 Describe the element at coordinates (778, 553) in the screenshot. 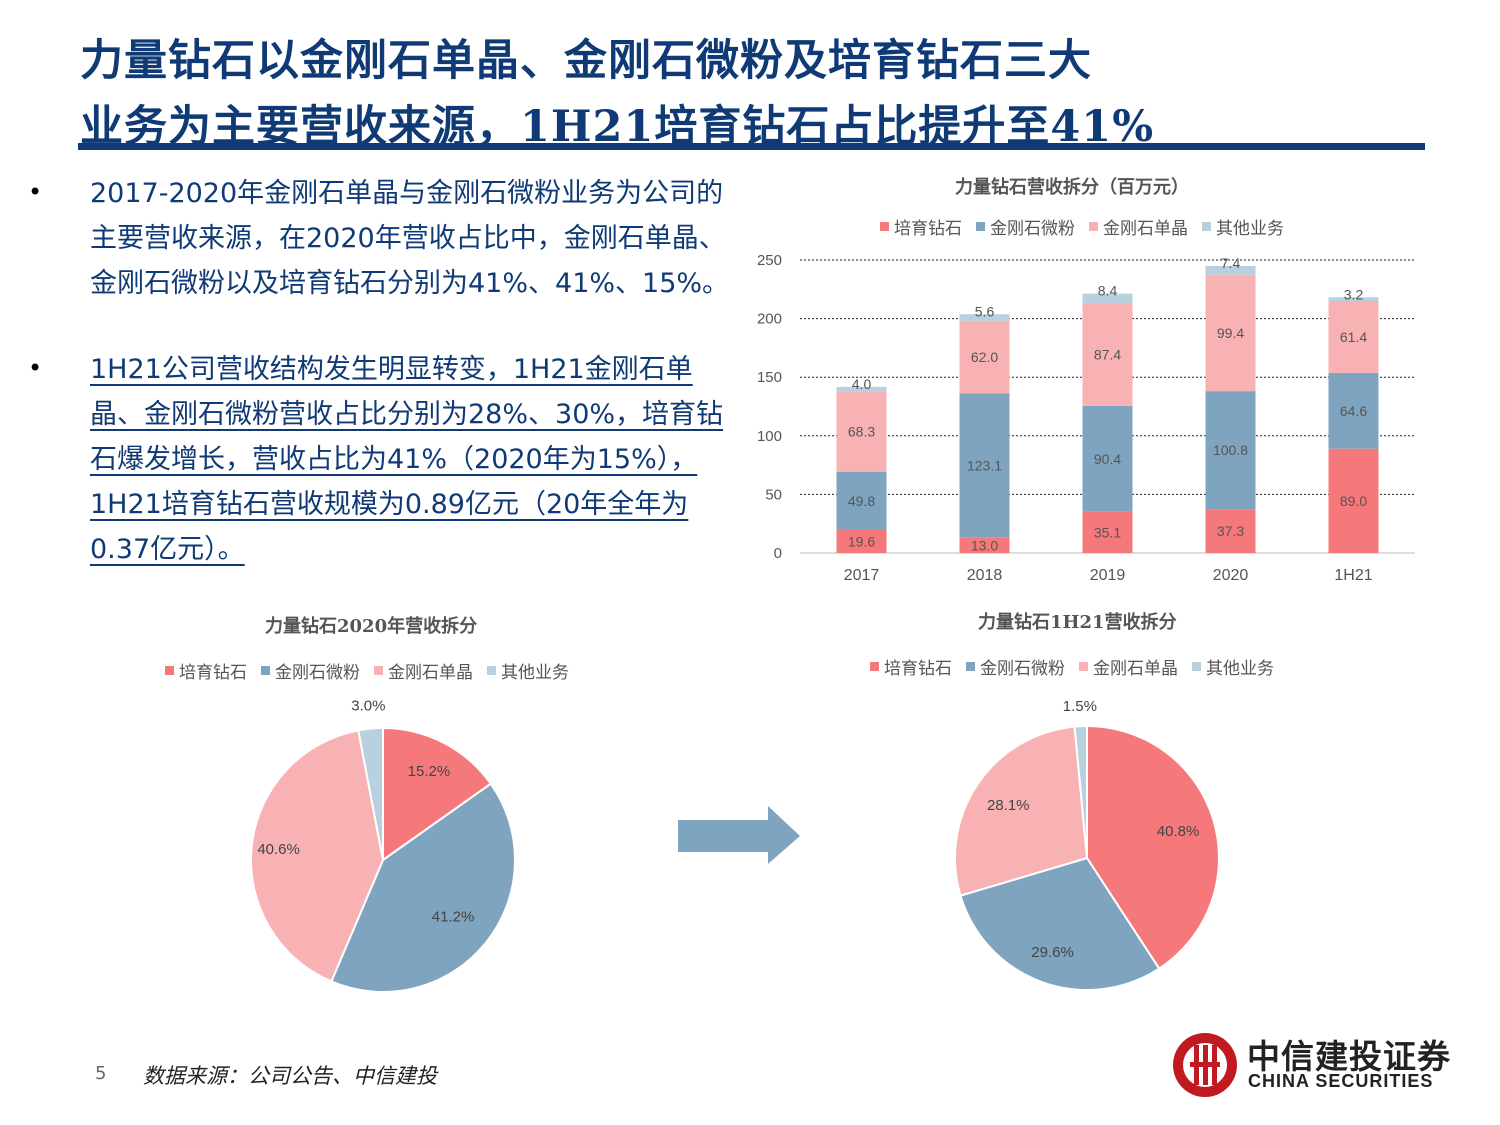

I see `y-tick-label: 0` at that location.